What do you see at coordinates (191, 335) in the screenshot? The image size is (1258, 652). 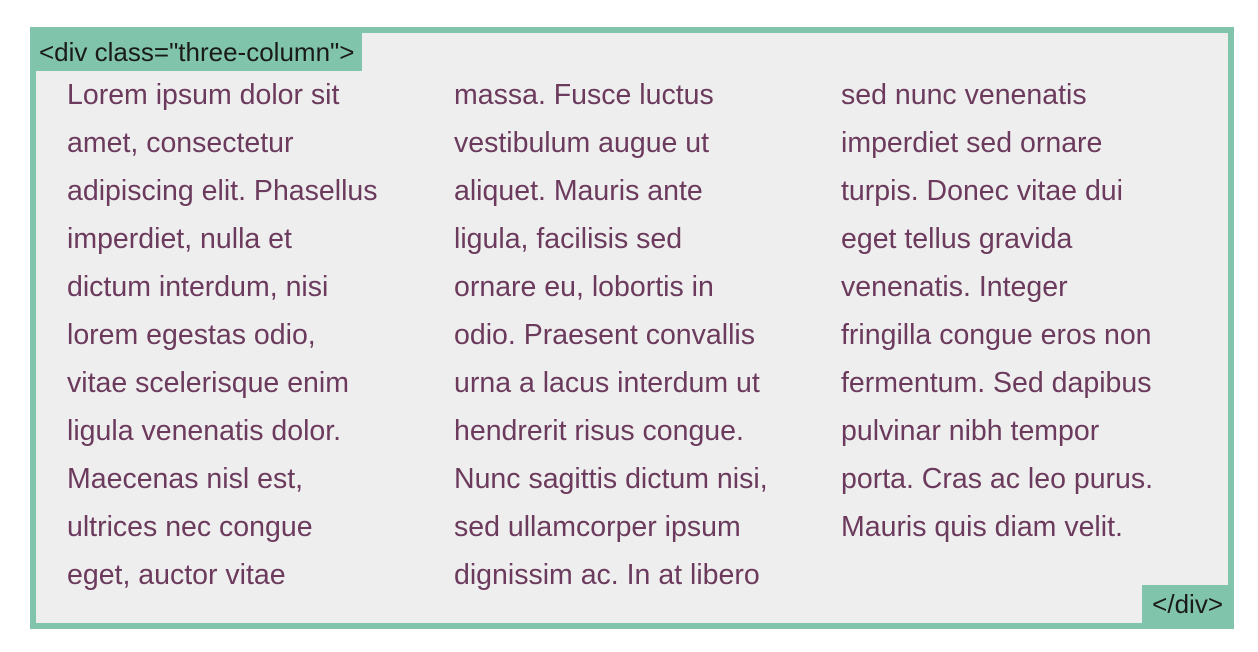 I see `column-line: lorem egestas odio,` at bounding box center [191, 335].